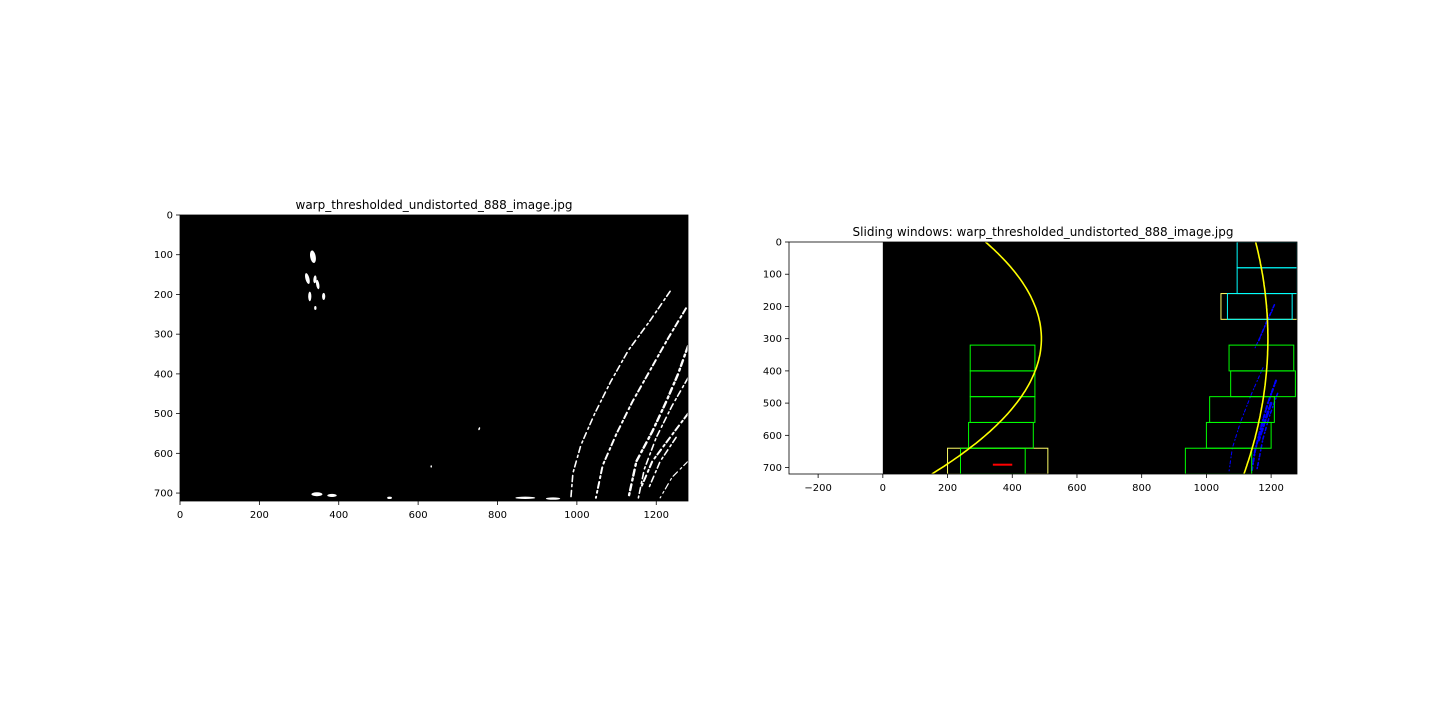 This screenshot has height=720, width=1440. I want to click on sliding-windows, so click(1122, 358).